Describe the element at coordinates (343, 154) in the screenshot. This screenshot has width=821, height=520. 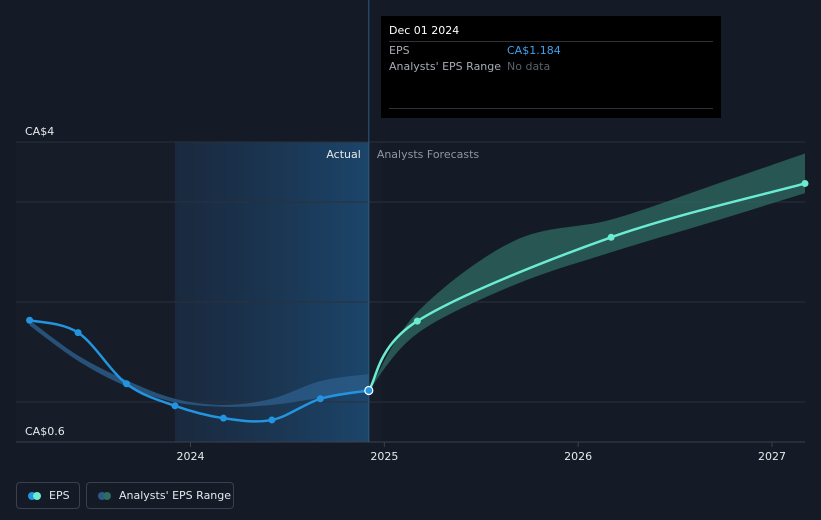
I see `actual-label: Actual` at that location.